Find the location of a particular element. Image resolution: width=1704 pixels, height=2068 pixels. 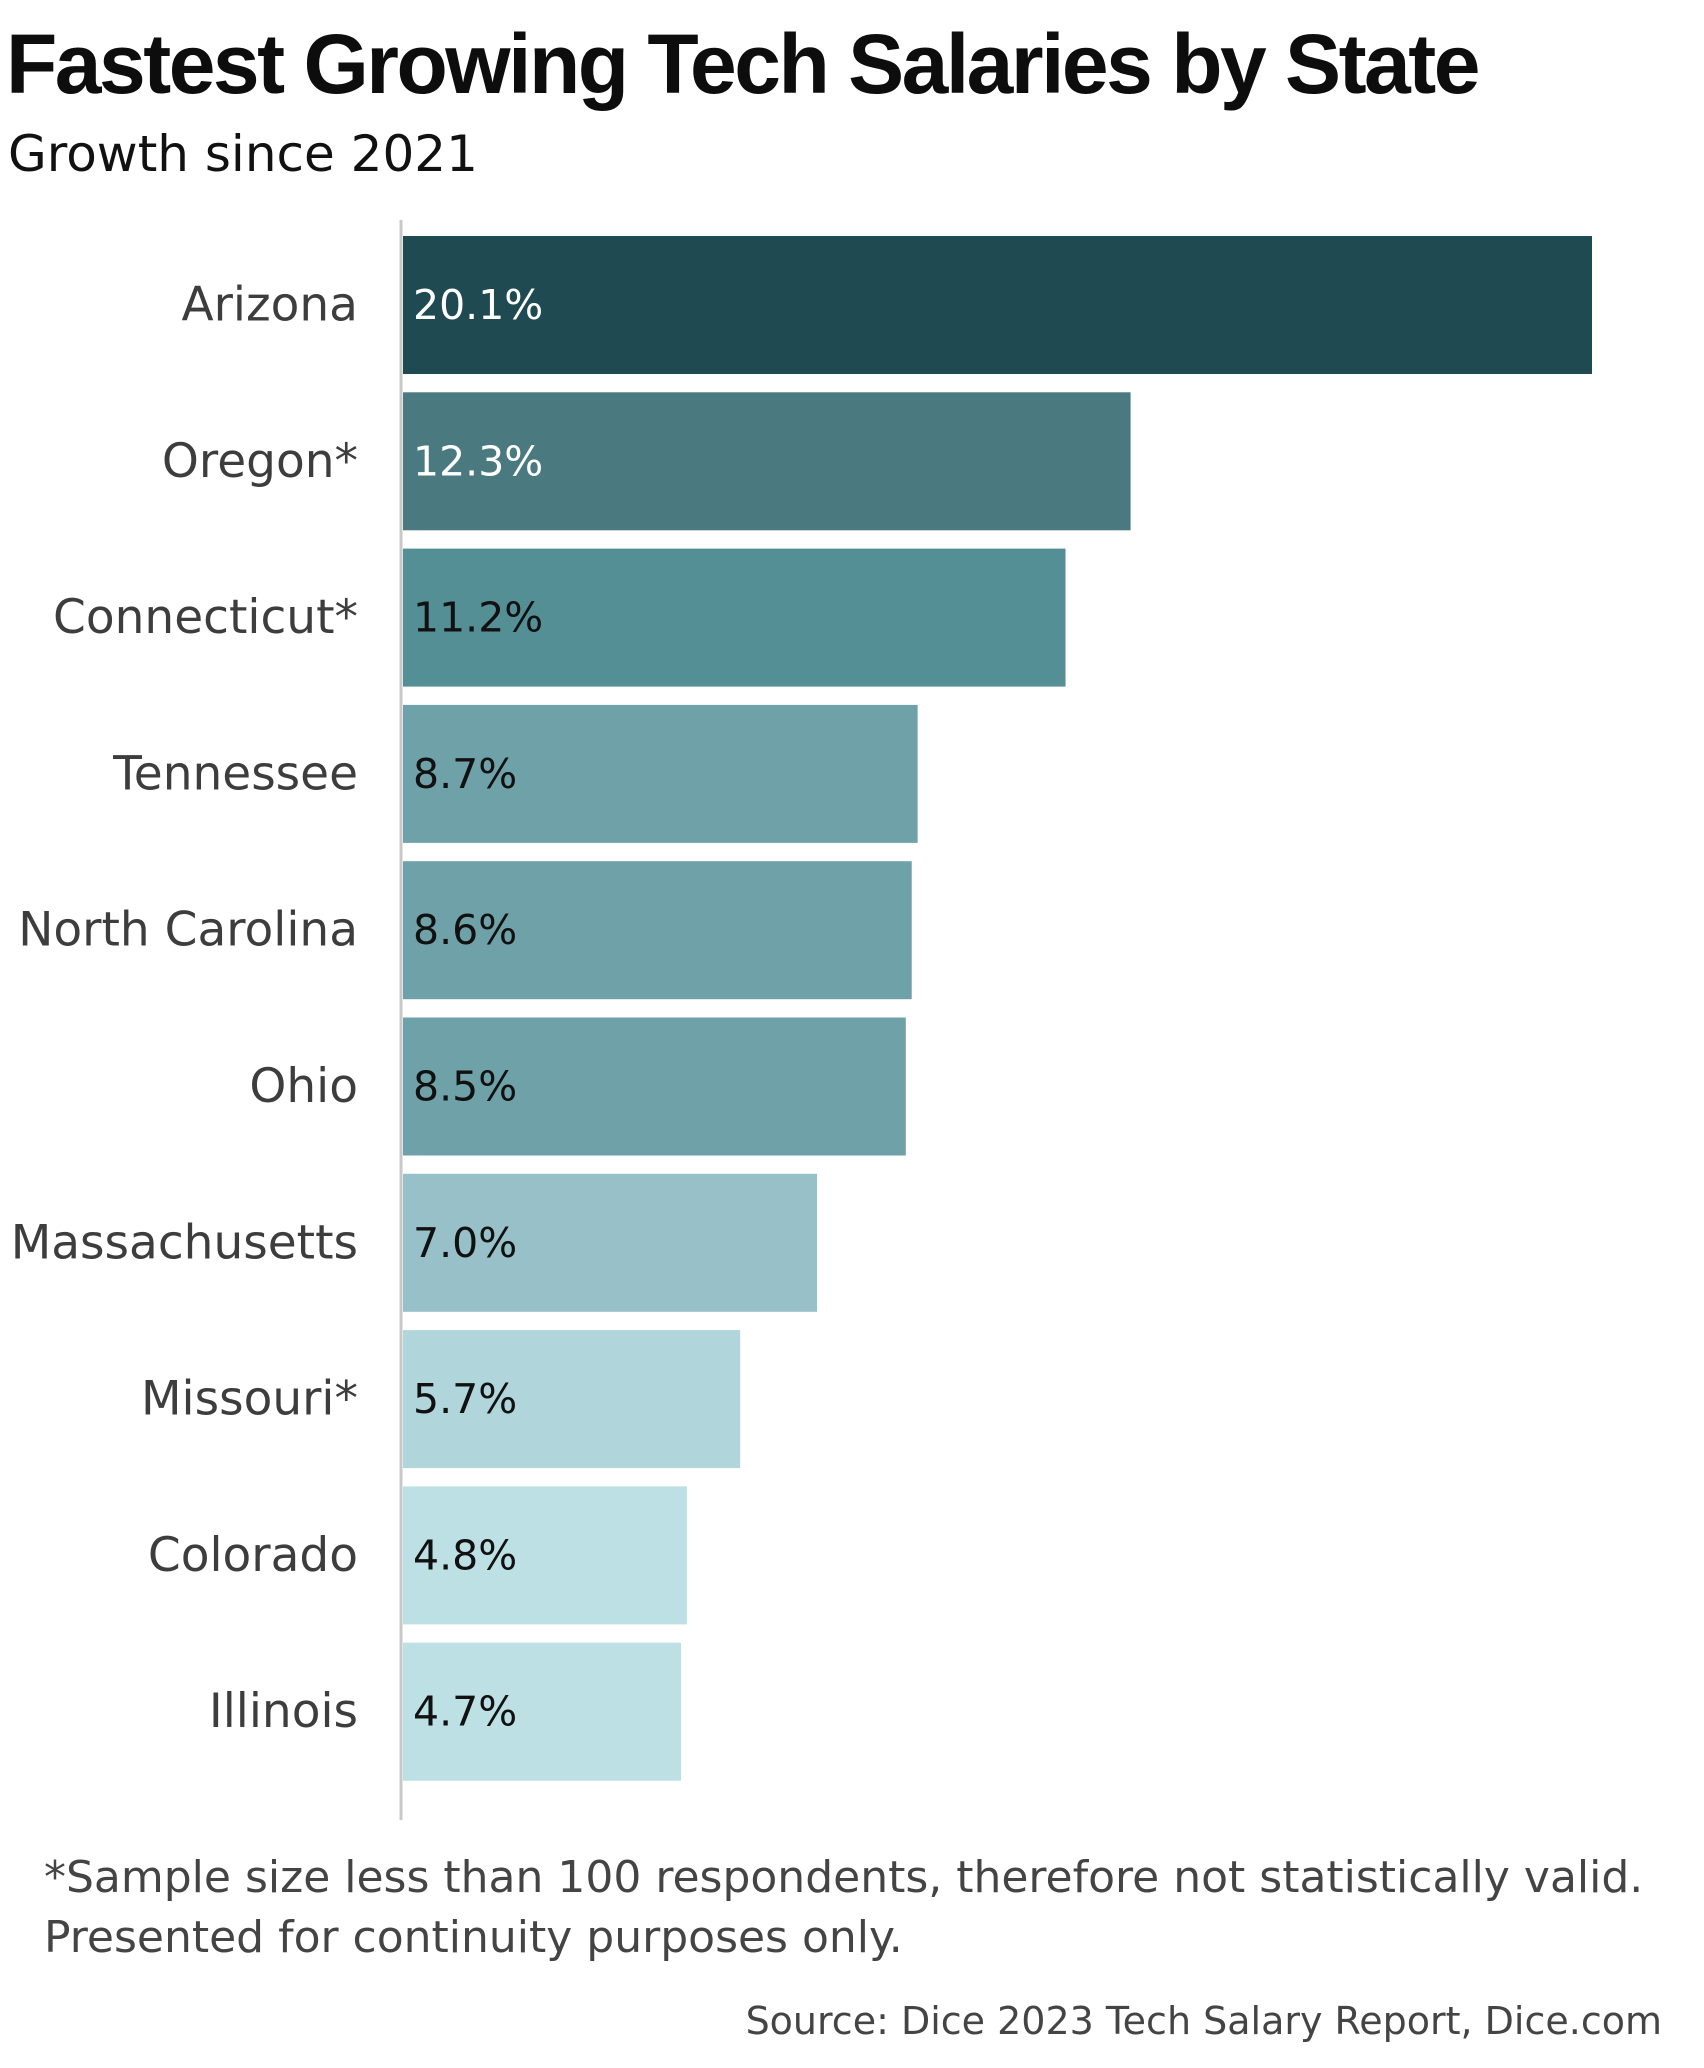

bar-group-colorado: Colorado 4.8% is located at coordinates (417, 1555).